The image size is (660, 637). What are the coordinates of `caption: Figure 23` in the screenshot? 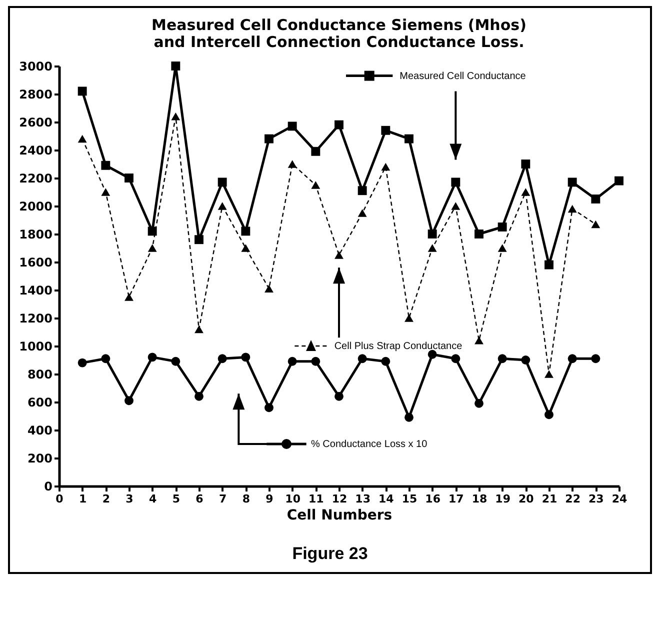 It's located at (330, 554).